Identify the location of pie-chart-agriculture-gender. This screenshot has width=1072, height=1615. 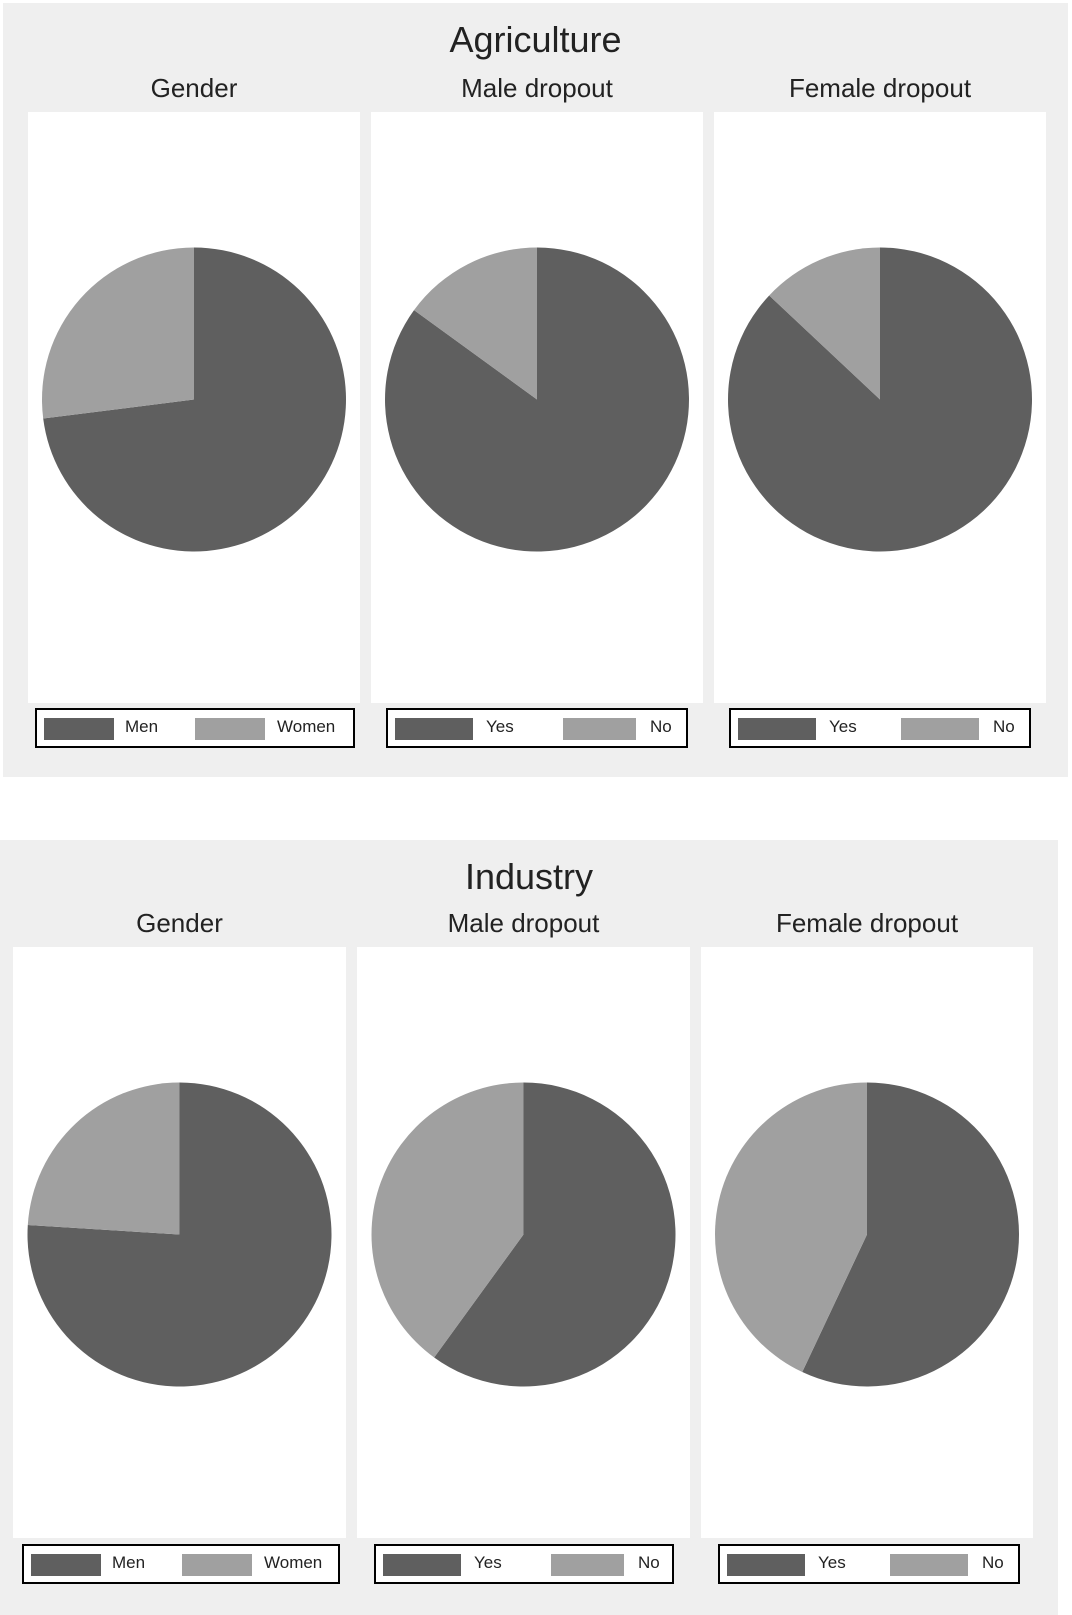
(194, 399).